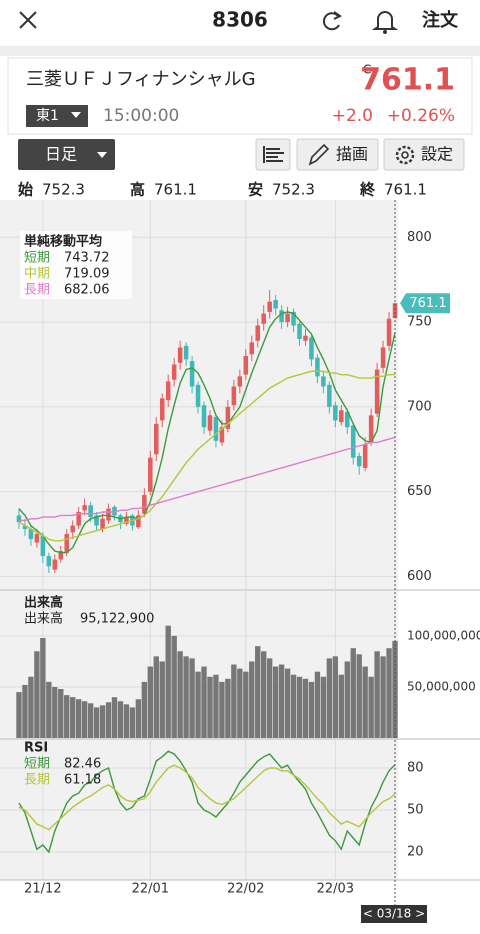 This screenshot has width=480, height=934. I want to click on dropdown-arrow, so click(102, 155).